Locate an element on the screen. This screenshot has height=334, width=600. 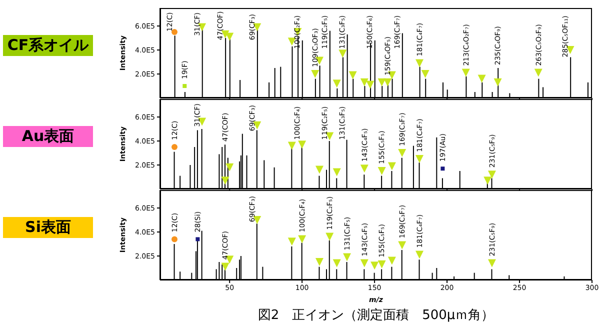
caption: 図2 正イオン（測定面積 500μｍ角） is located at coordinates (376, 315).